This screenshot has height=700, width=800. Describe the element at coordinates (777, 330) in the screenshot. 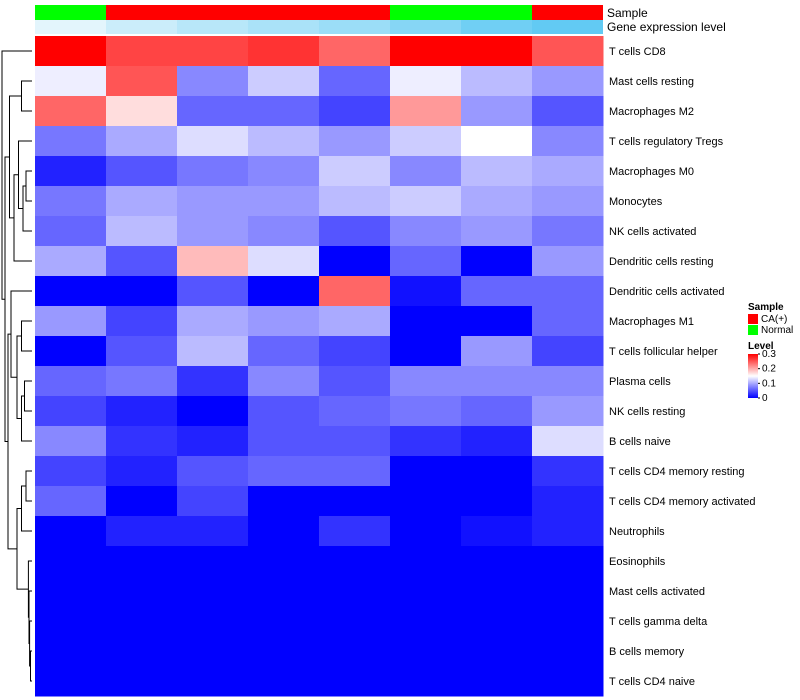

I see `legend-label: Normal` at that location.